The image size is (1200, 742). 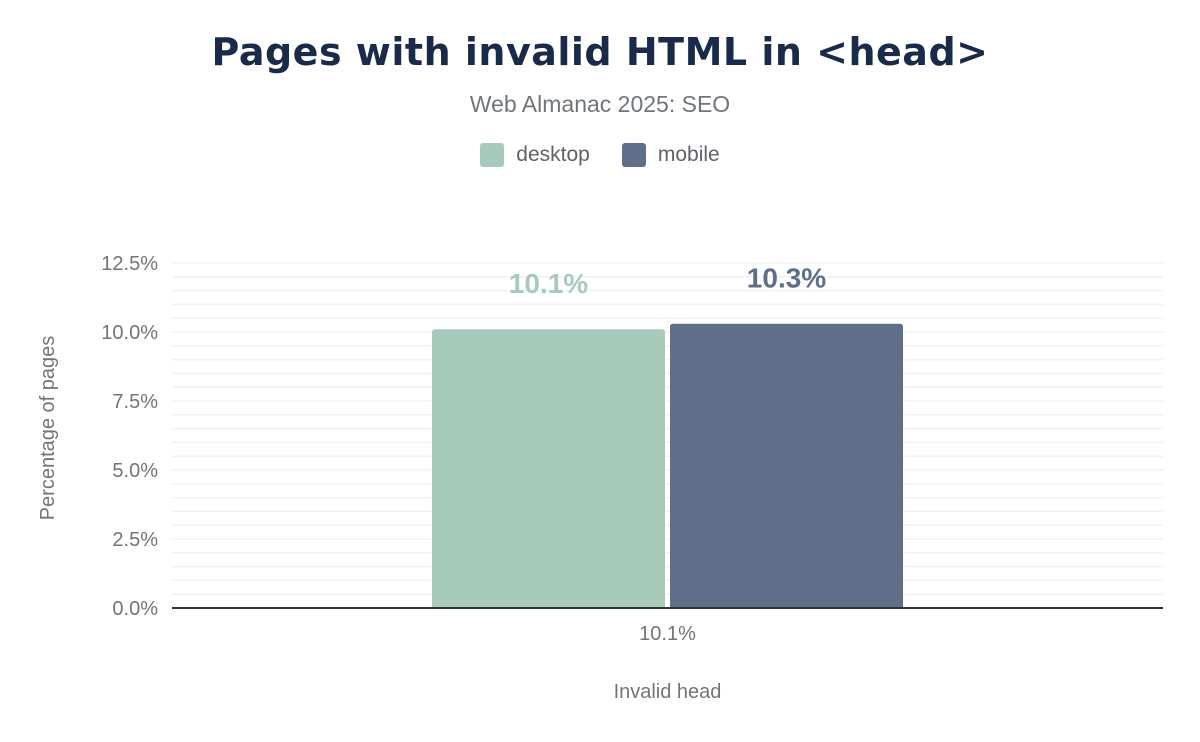 What do you see at coordinates (786, 278) in the screenshot?
I see `data-label-mobile: 10.3%` at bounding box center [786, 278].